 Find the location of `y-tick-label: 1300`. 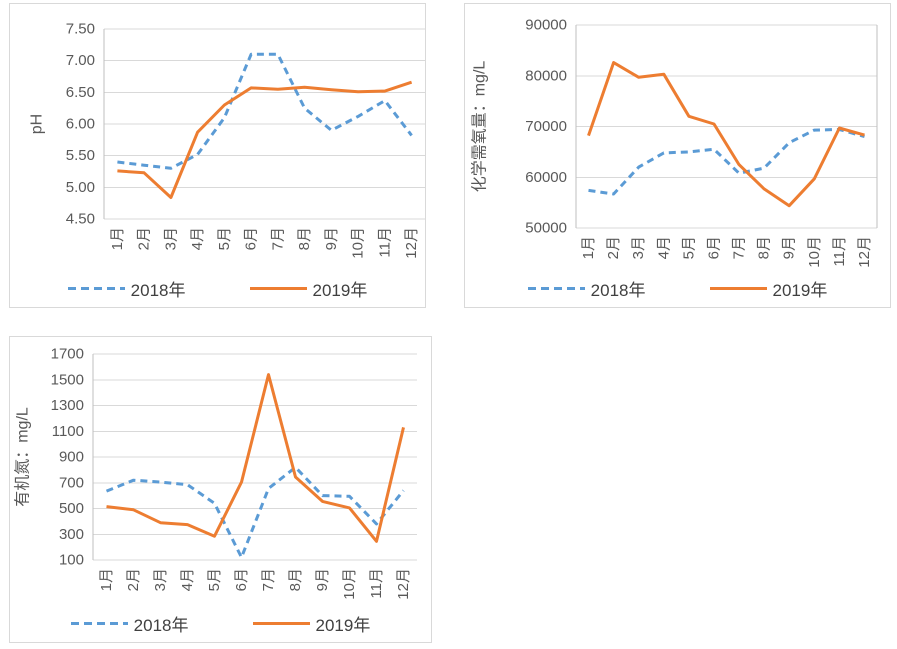

y-tick-label: 1300 is located at coordinates (67, 405).